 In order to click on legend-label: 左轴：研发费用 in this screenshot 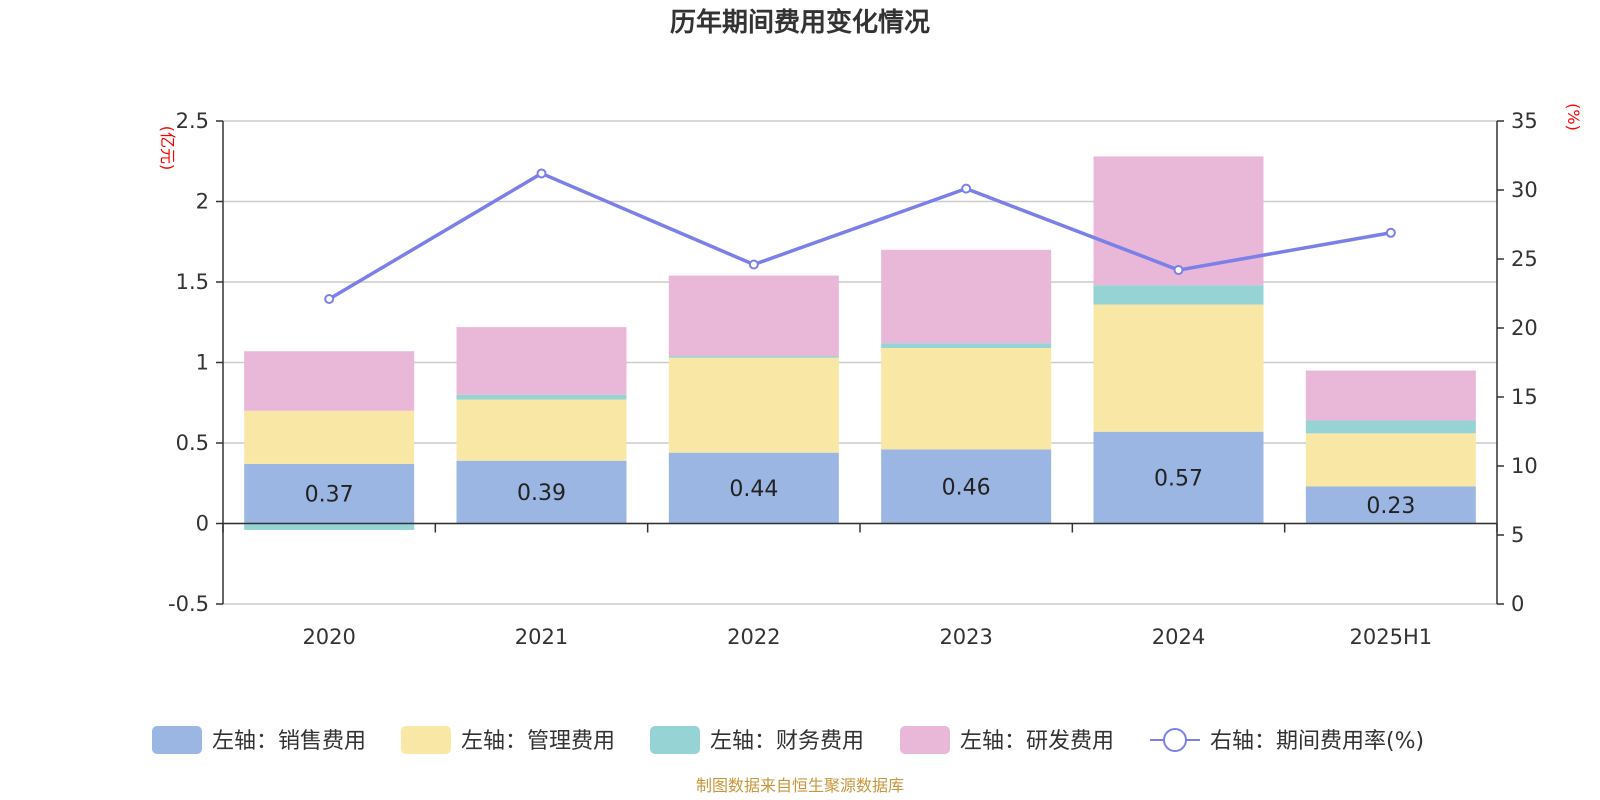, I will do `click(1037, 741)`.